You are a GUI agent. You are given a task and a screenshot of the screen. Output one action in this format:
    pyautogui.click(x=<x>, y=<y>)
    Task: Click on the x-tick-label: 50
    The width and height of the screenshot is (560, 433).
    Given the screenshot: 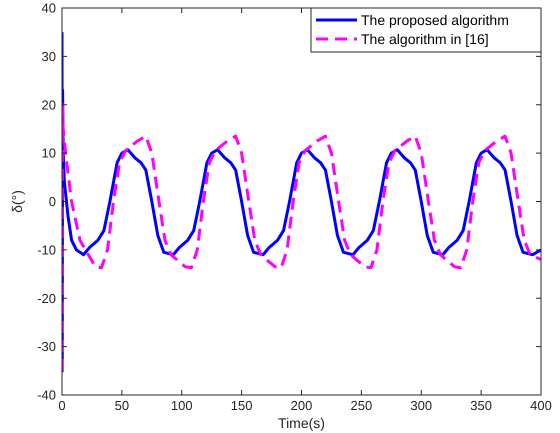 What is the action you would take?
    pyautogui.click(x=122, y=405)
    